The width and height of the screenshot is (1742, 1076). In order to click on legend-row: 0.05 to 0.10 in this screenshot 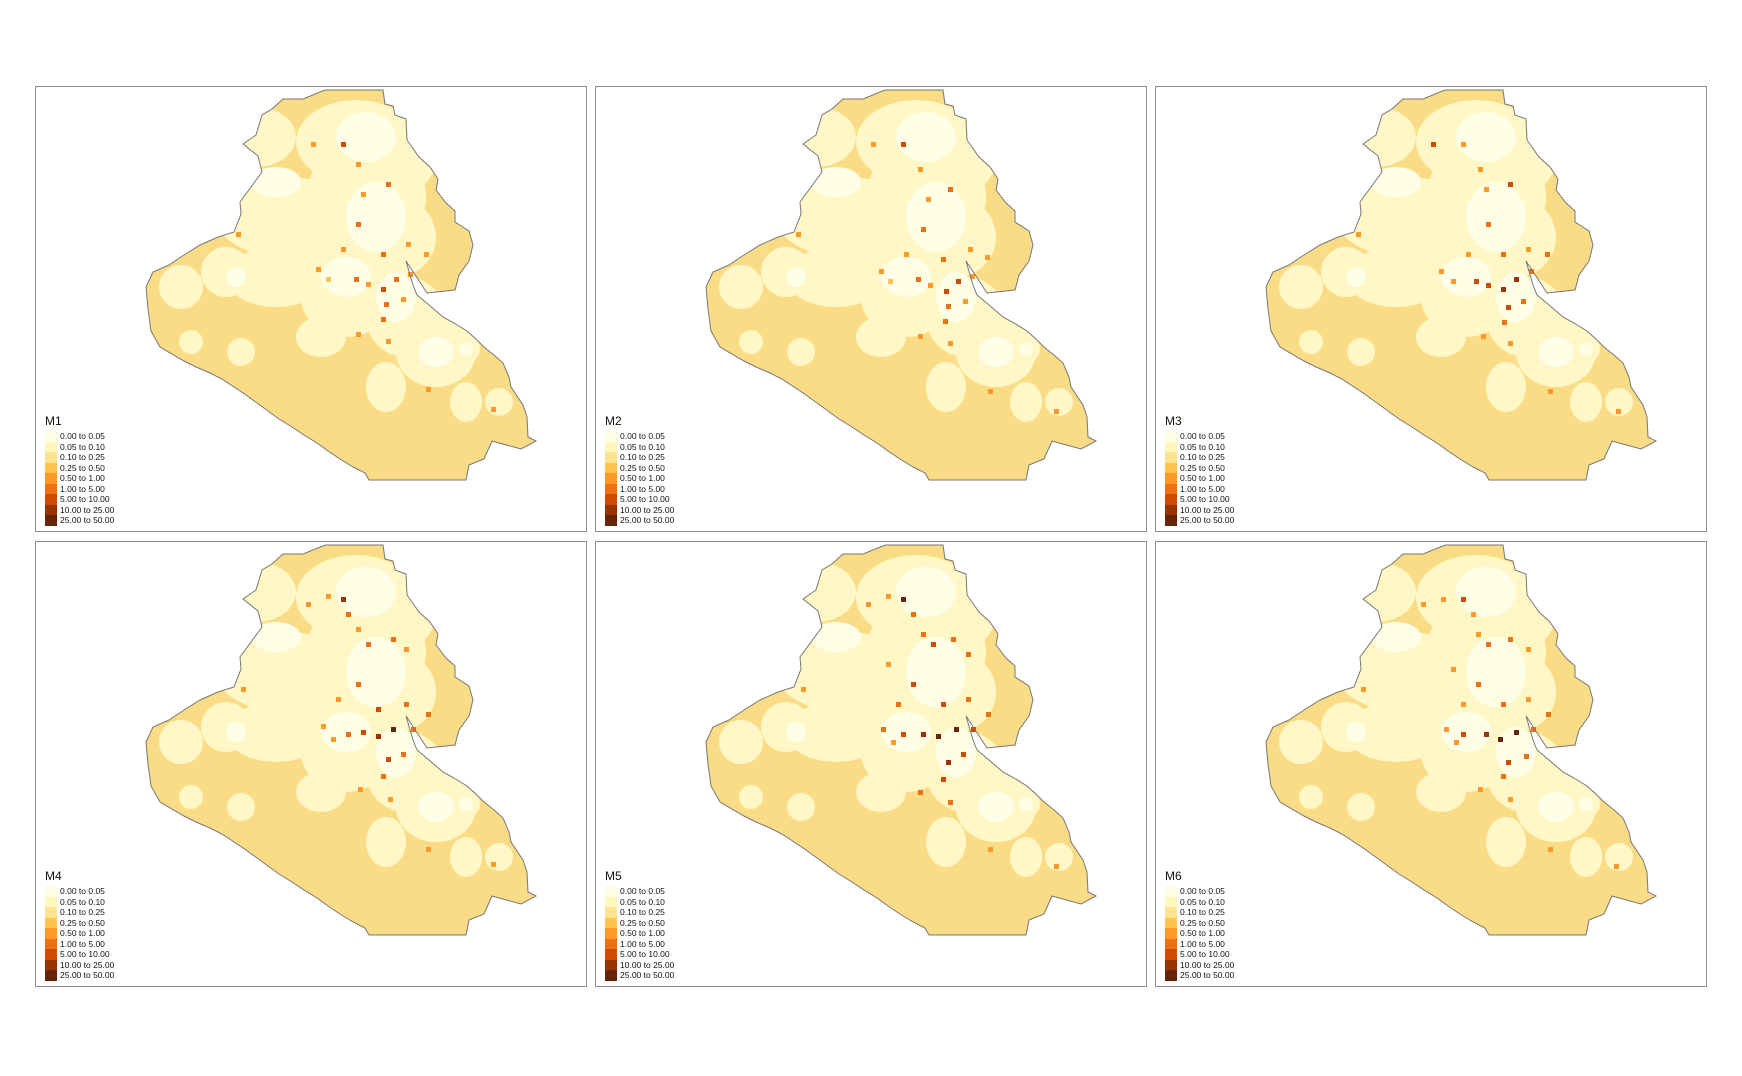, I will do `click(639, 446)`.